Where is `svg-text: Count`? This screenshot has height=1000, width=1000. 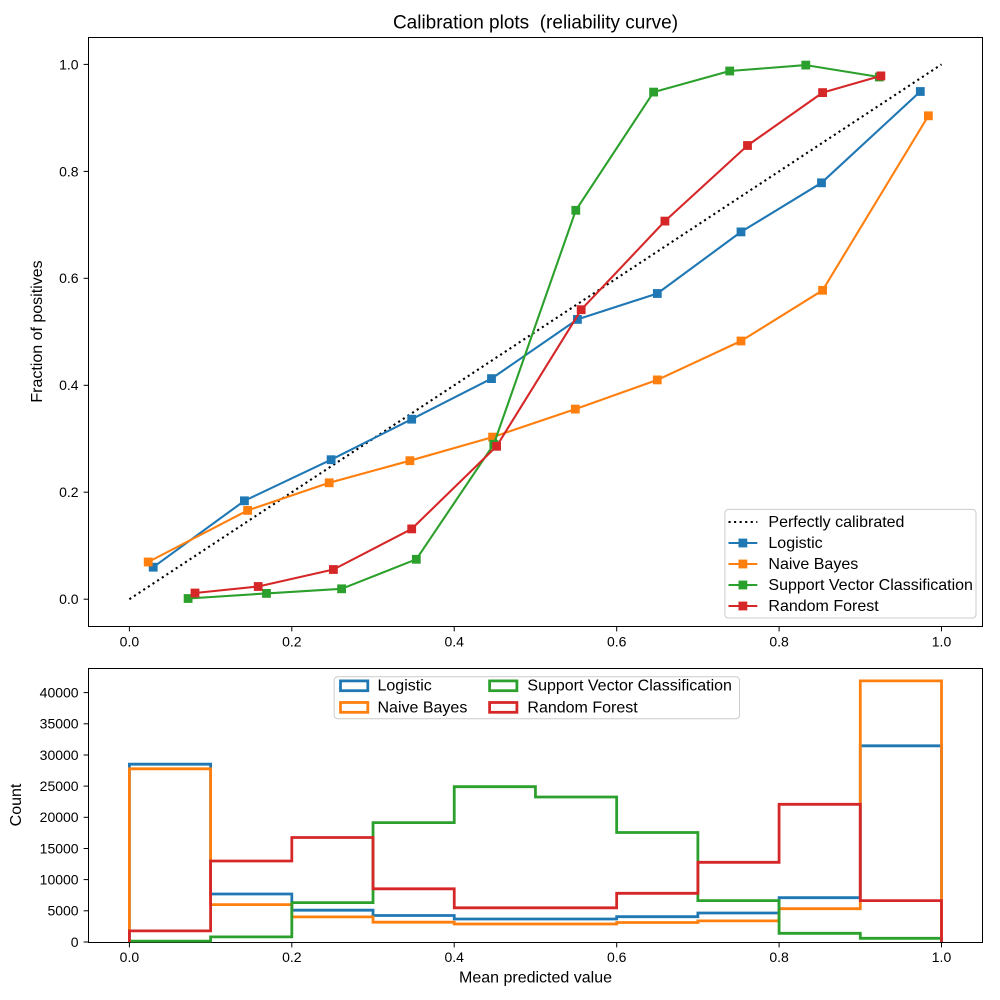
svg-text: Count is located at coordinates (16, 804).